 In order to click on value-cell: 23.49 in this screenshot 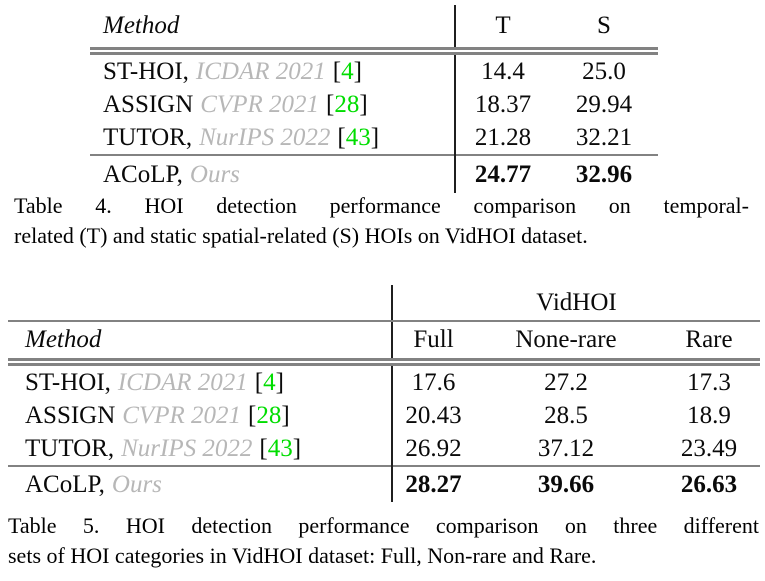, I will do `click(709, 448)`.